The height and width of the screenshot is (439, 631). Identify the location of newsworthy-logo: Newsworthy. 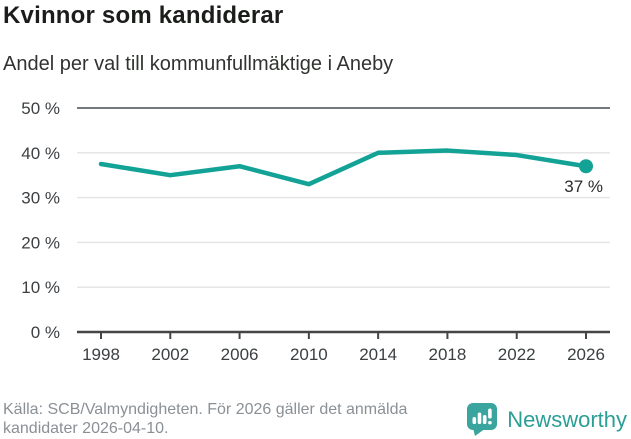
(546, 419).